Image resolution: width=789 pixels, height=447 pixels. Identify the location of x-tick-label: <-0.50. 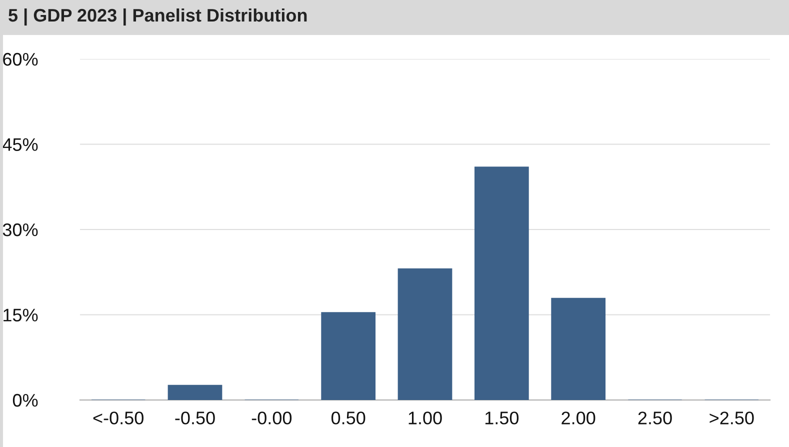
(118, 418).